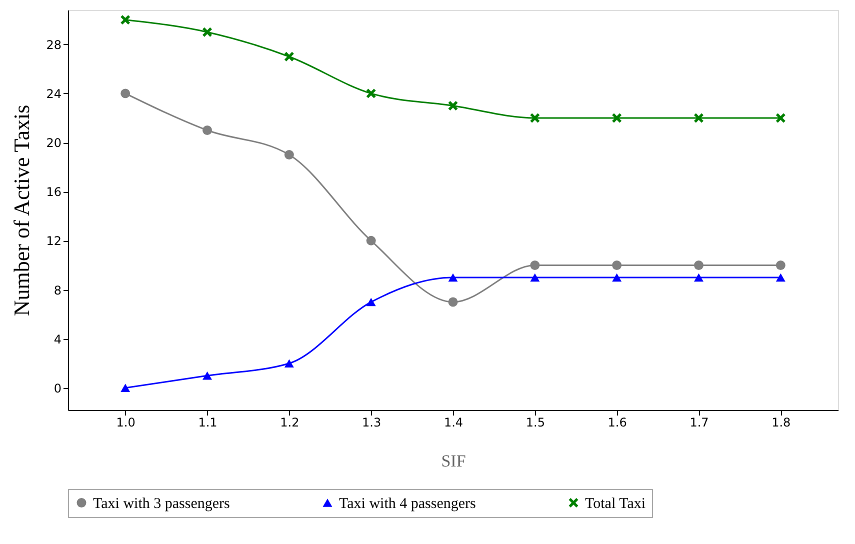 The image size is (855, 544). What do you see at coordinates (454, 423) in the screenshot?
I see `x-tick-label: 1.4` at bounding box center [454, 423].